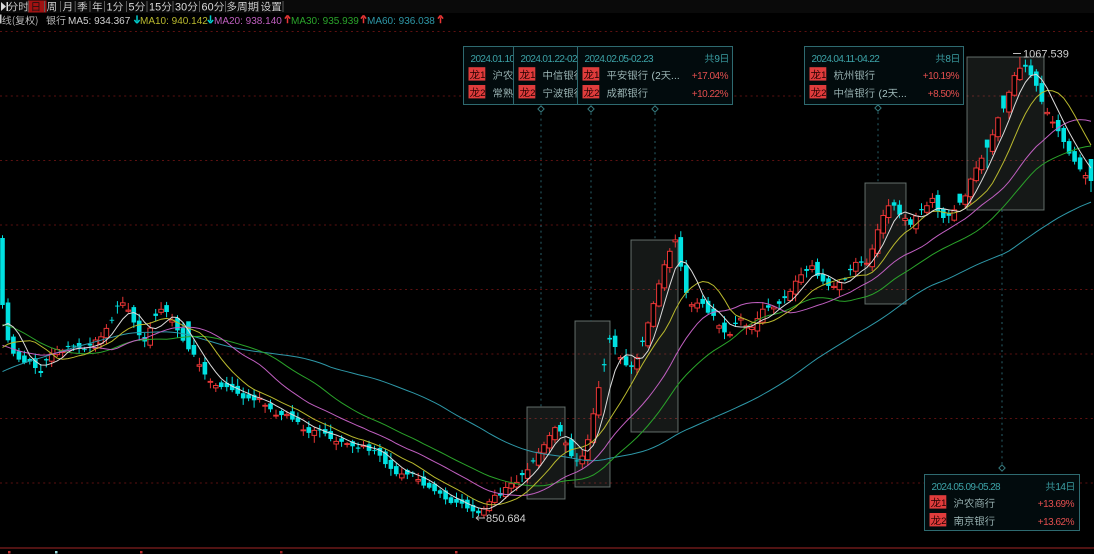 The image size is (1094, 554). What do you see at coordinates (1046, 55) in the screenshot?
I see `svg-text: 1067.539` at bounding box center [1046, 55].